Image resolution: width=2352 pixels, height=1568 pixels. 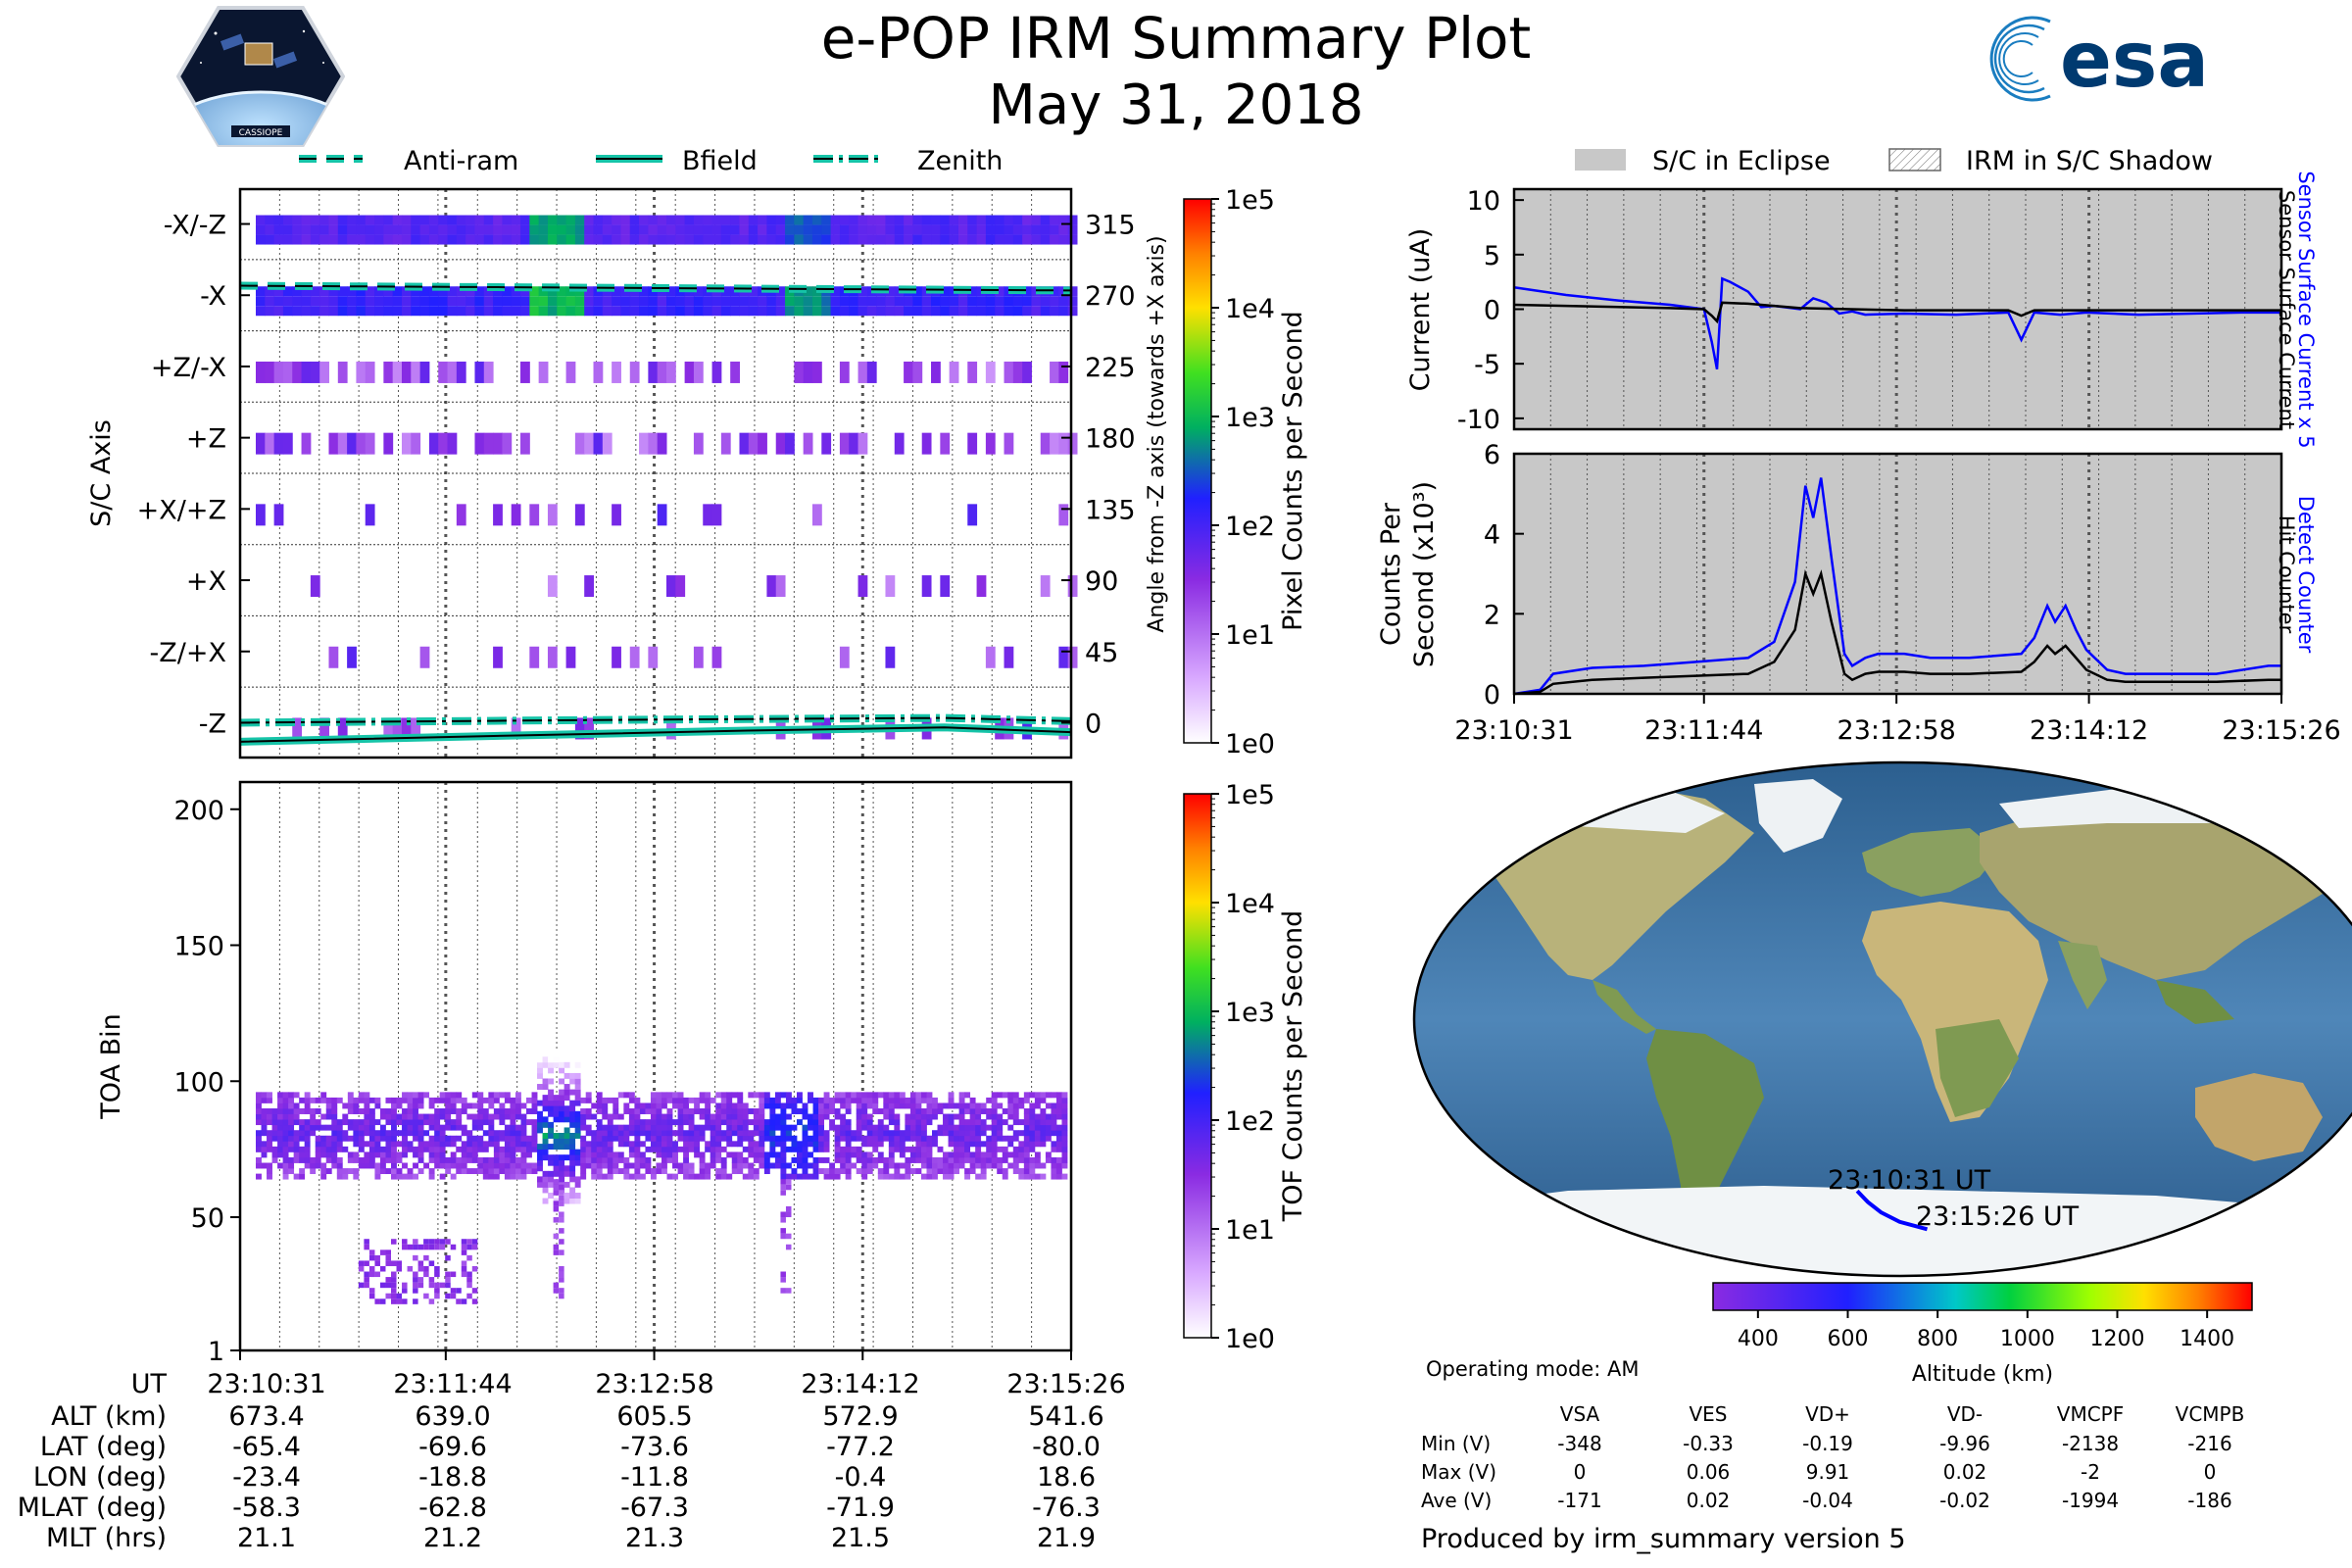 I want to click on ephemeris-value: 21.5, so click(x=860, y=1538).